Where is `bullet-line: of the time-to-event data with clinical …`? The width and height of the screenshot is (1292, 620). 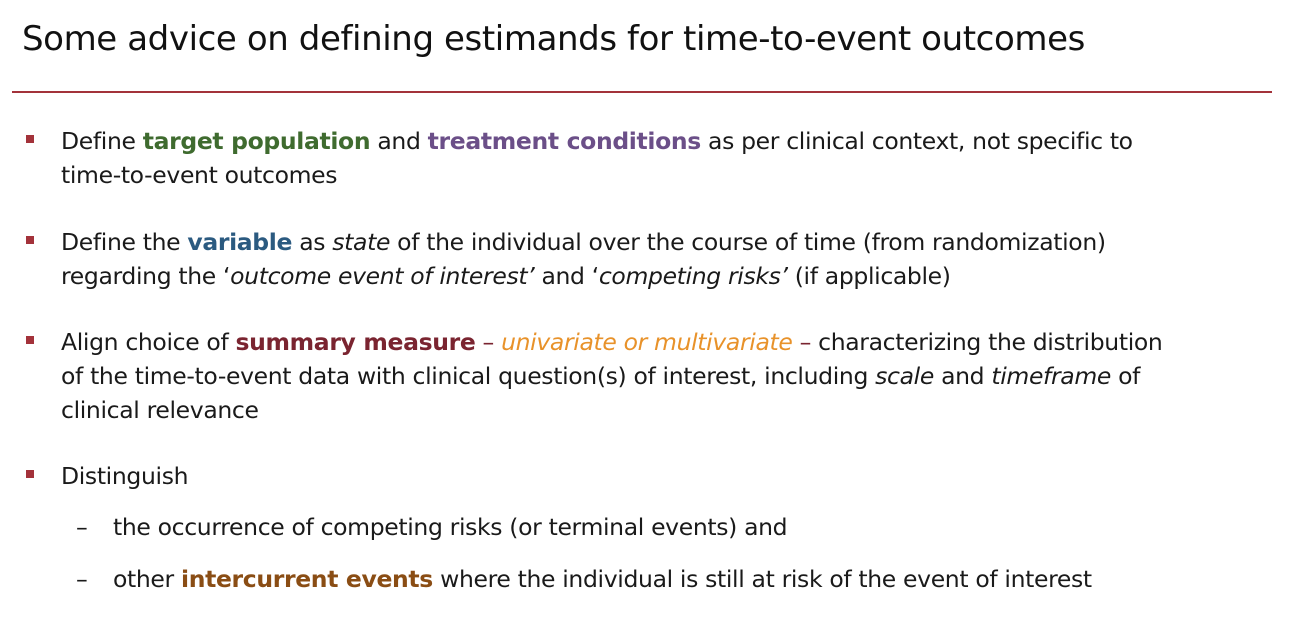 bullet-line: of the time-to-event data with clinical … is located at coordinates (667, 376).